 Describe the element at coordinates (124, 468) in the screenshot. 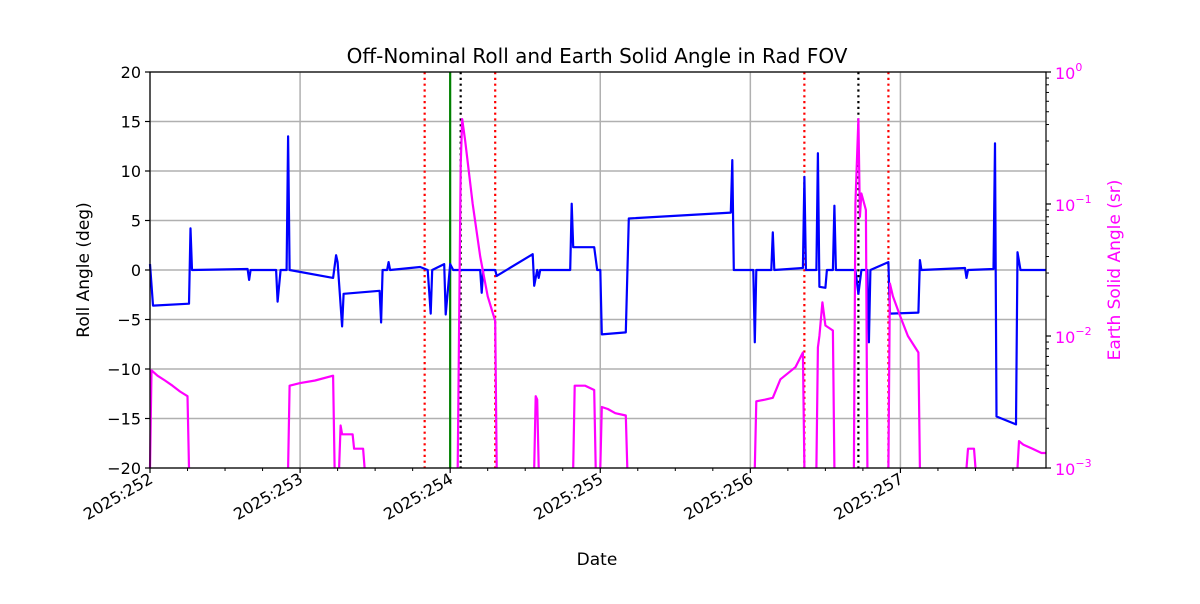

I see `y-tick-label: −20` at that location.